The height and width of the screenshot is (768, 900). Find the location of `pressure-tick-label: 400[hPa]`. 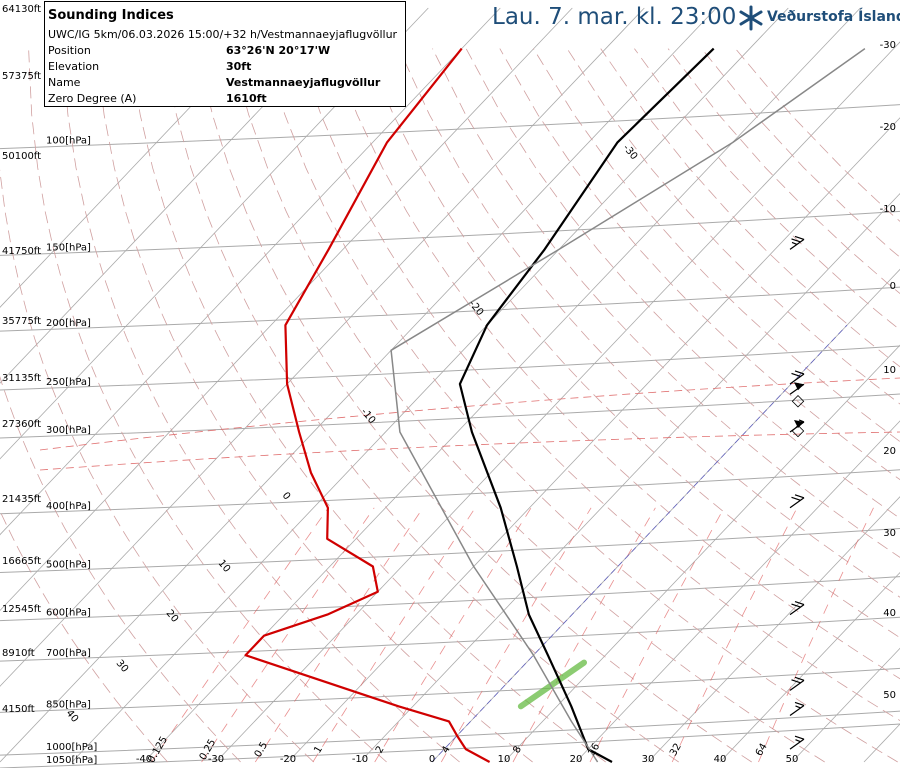

pressure-tick-label: 400[hPa] is located at coordinates (68, 506).